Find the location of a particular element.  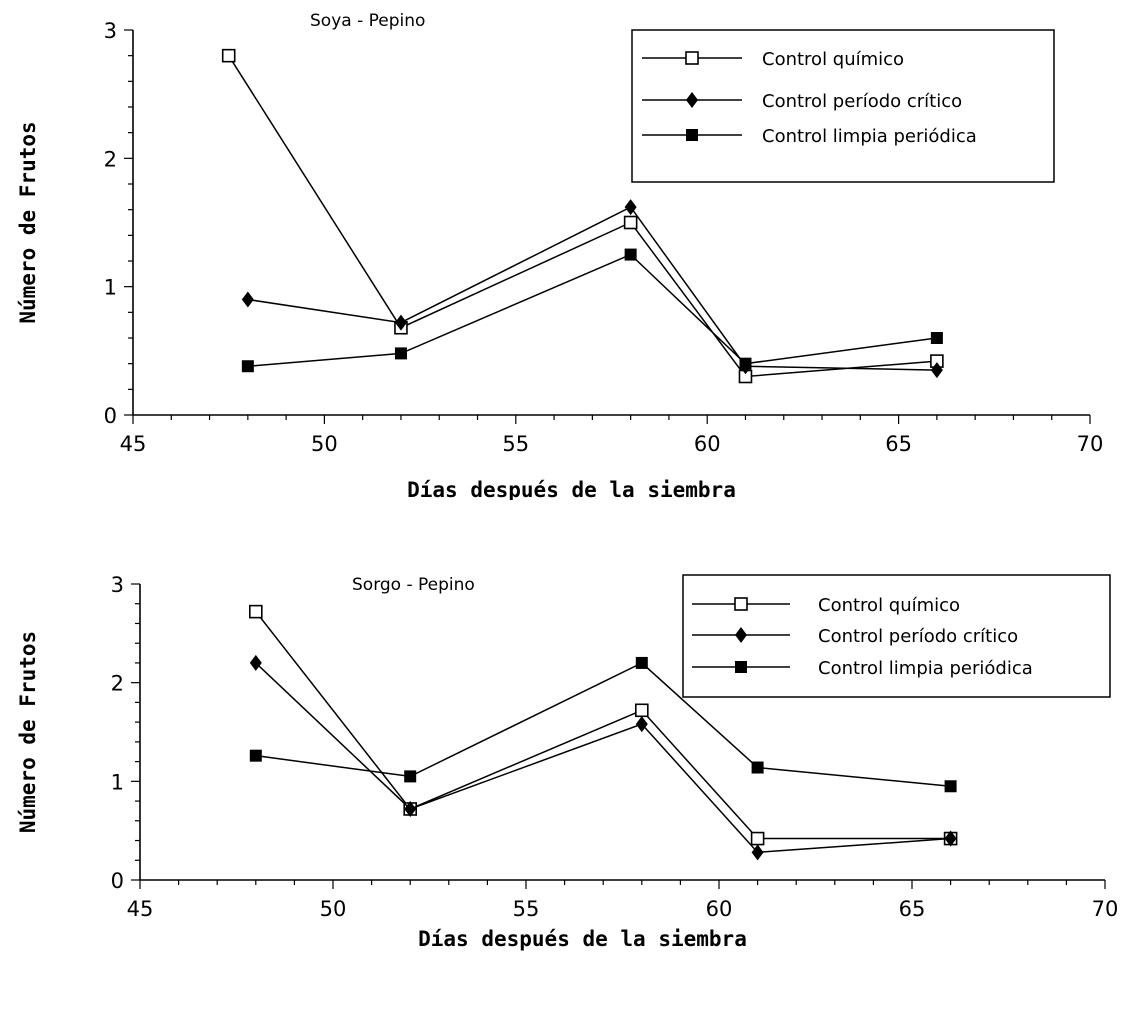

chart-title: Sorgo - Pepino is located at coordinates (413, 585).